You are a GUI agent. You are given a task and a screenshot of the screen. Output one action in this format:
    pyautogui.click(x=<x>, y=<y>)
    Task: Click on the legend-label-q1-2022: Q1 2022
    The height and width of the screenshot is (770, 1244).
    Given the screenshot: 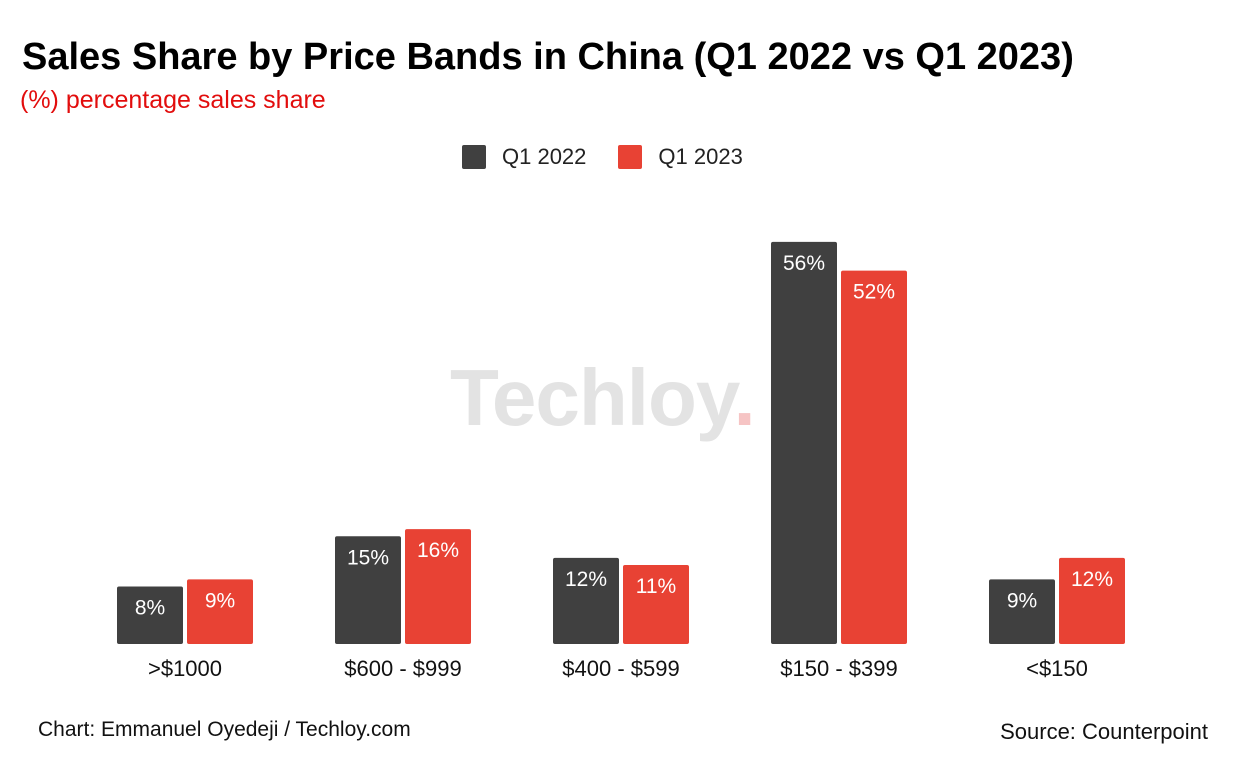 What is the action you would take?
    pyautogui.click(x=544, y=156)
    